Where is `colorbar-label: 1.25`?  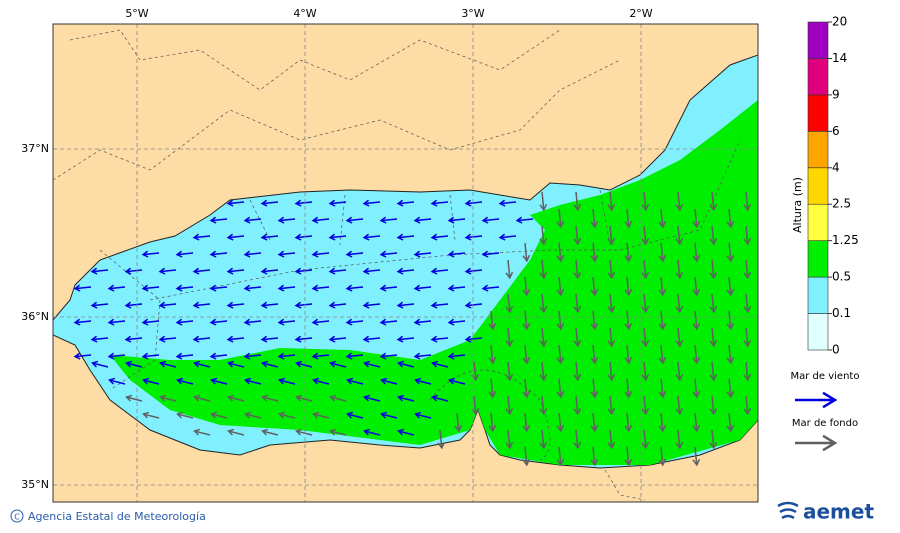
colorbar-label: 1.25 is located at coordinates (845, 240).